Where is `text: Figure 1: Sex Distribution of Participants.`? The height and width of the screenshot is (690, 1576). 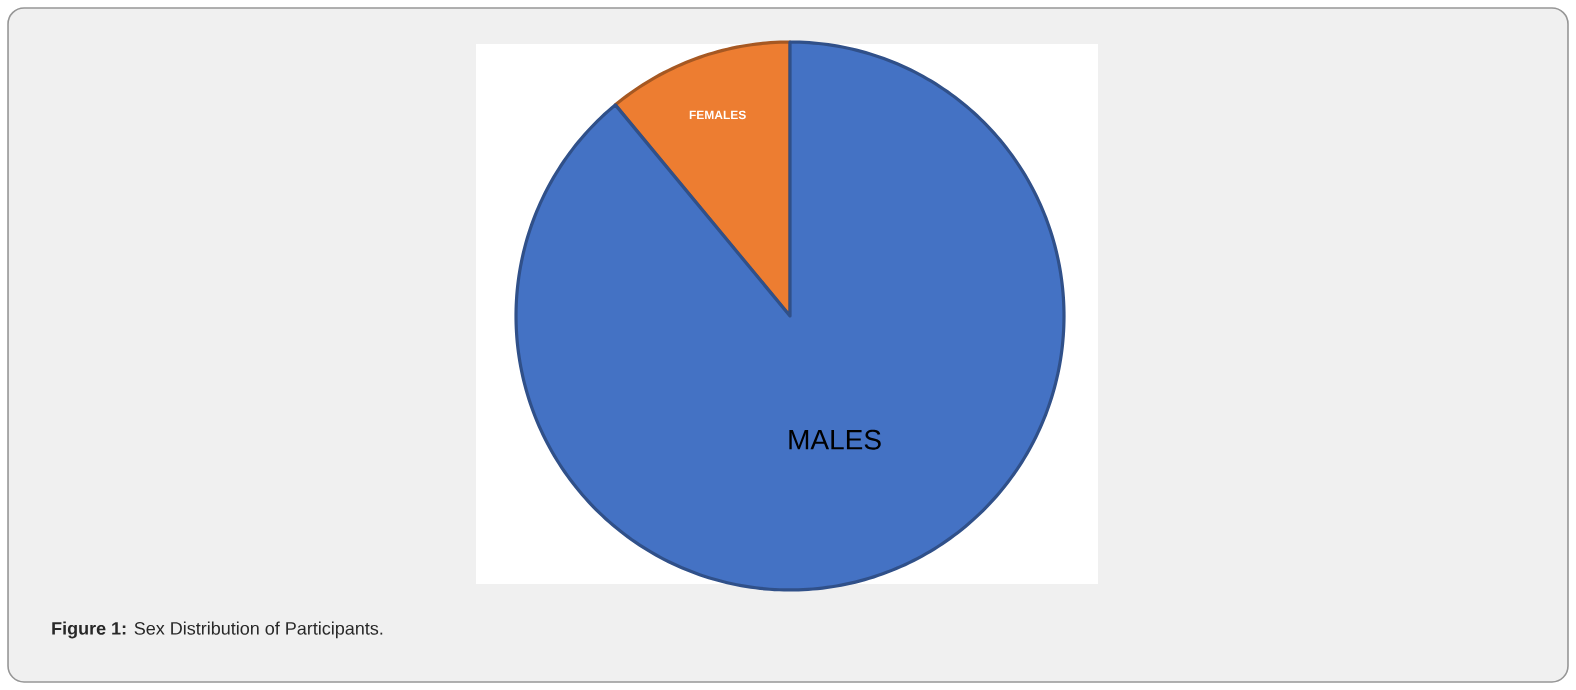 text: Figure 1: Sex Distribution of Participants. is located at coordinates (217, 630).